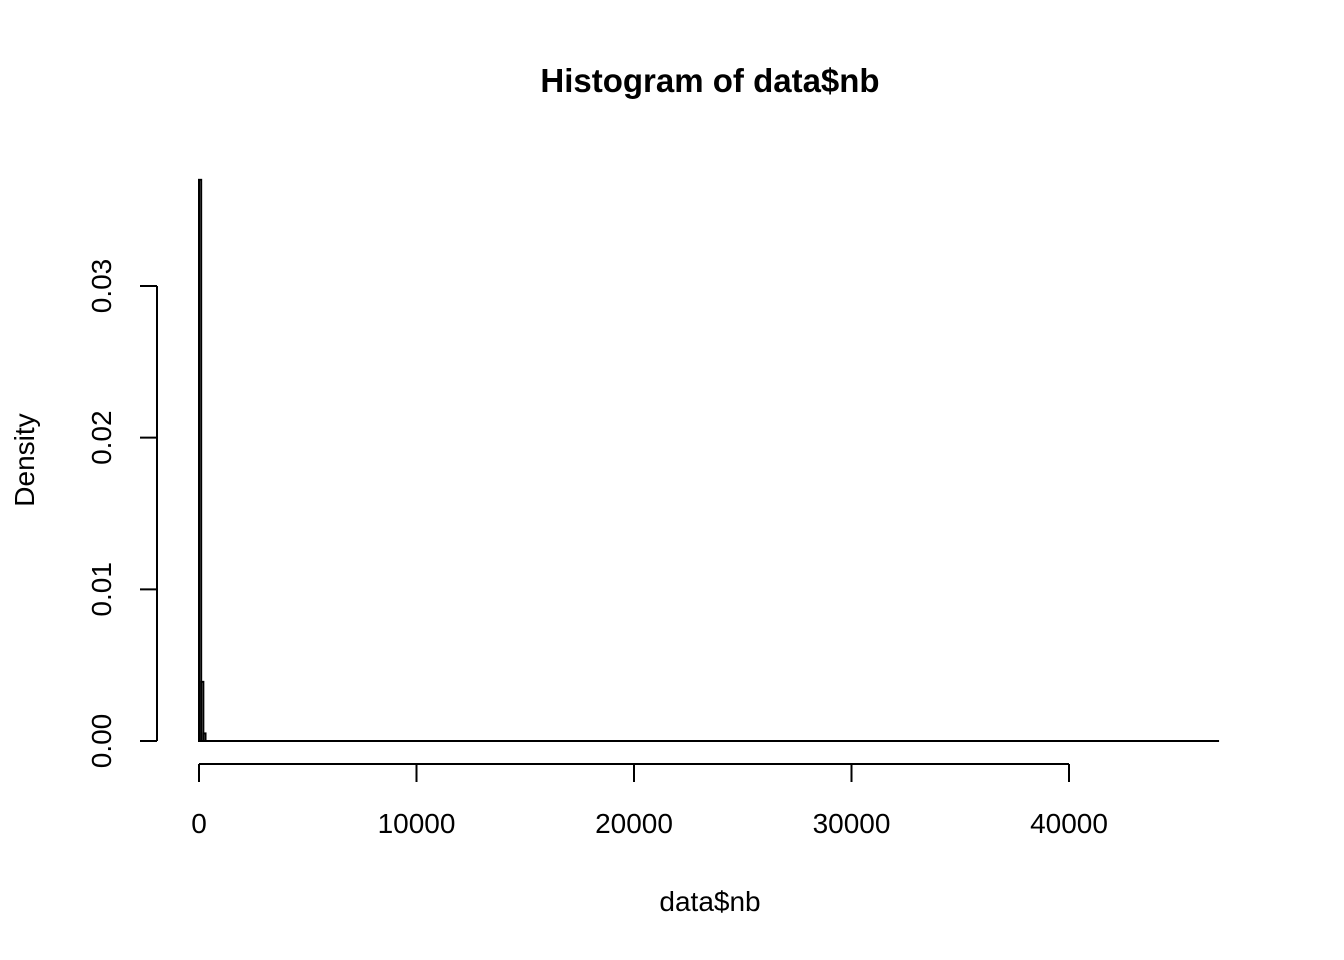  Describe the element at coordinates (709, 80) in the screenshot. I see `chart-title: Histogram of data$nb` at that location.